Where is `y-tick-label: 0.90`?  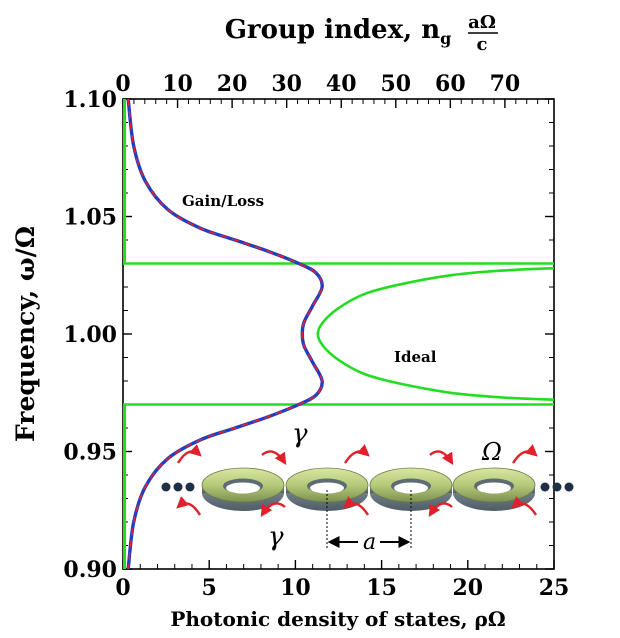 y-tick-label: 0.90 is located at coordinates (90, 570).